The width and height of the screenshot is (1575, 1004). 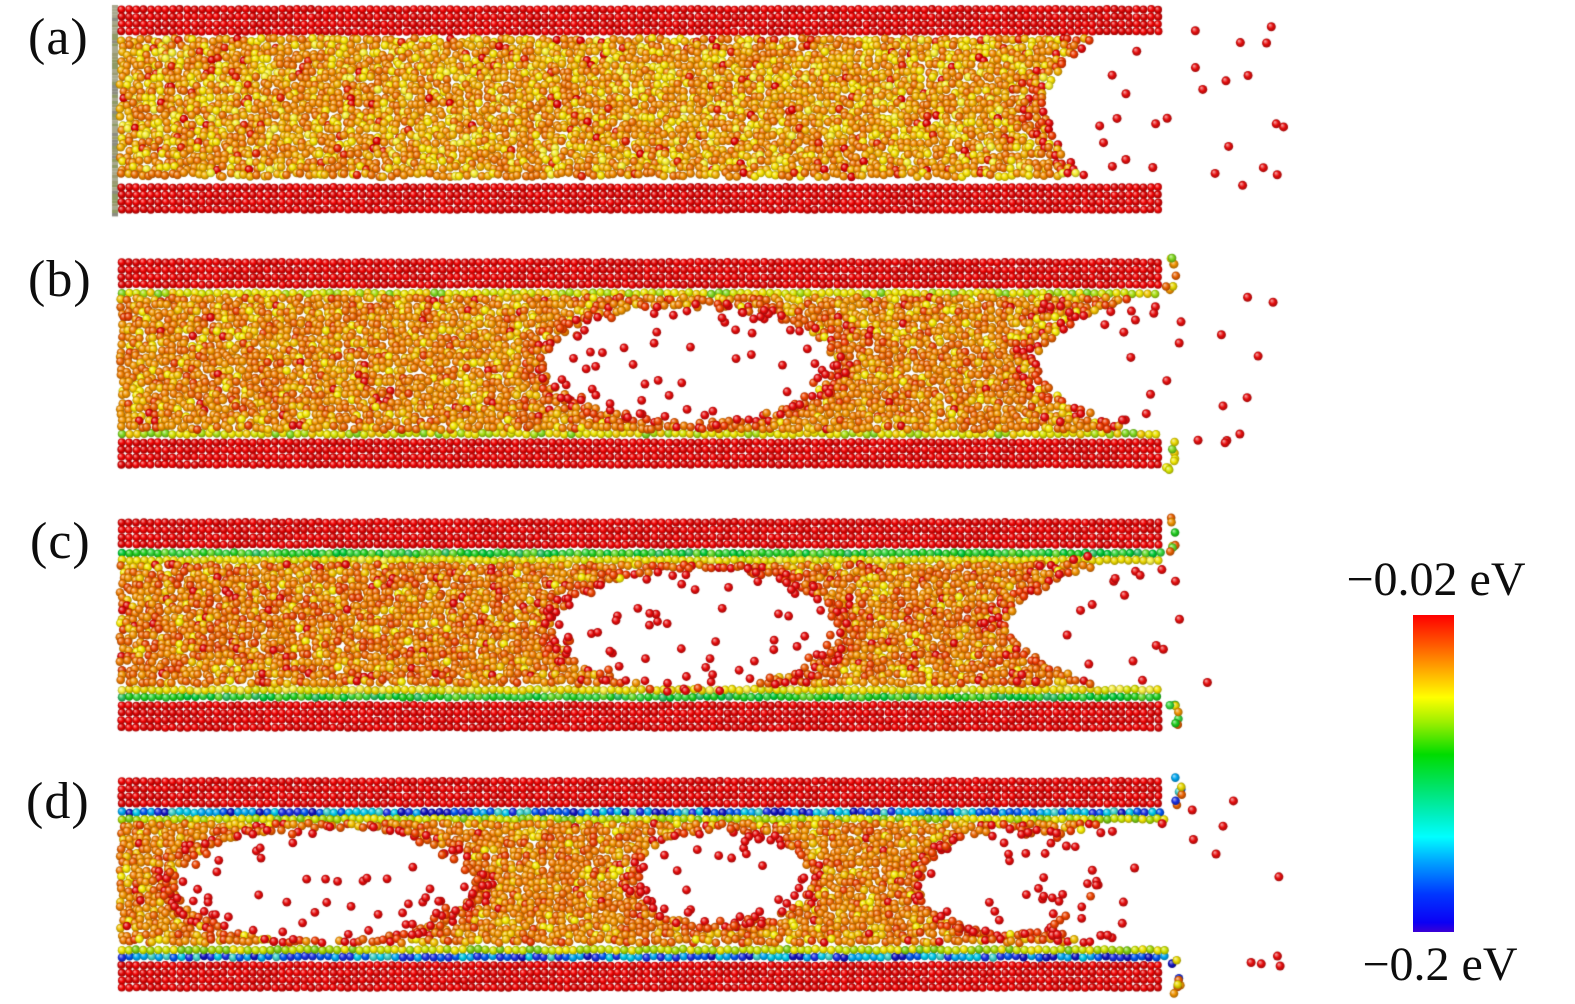 What do you see at coordinates (1436, 579) in the screenshot?
I see `colorbar-max-label: −0.02 eV` at bounding box center [1436, 579].